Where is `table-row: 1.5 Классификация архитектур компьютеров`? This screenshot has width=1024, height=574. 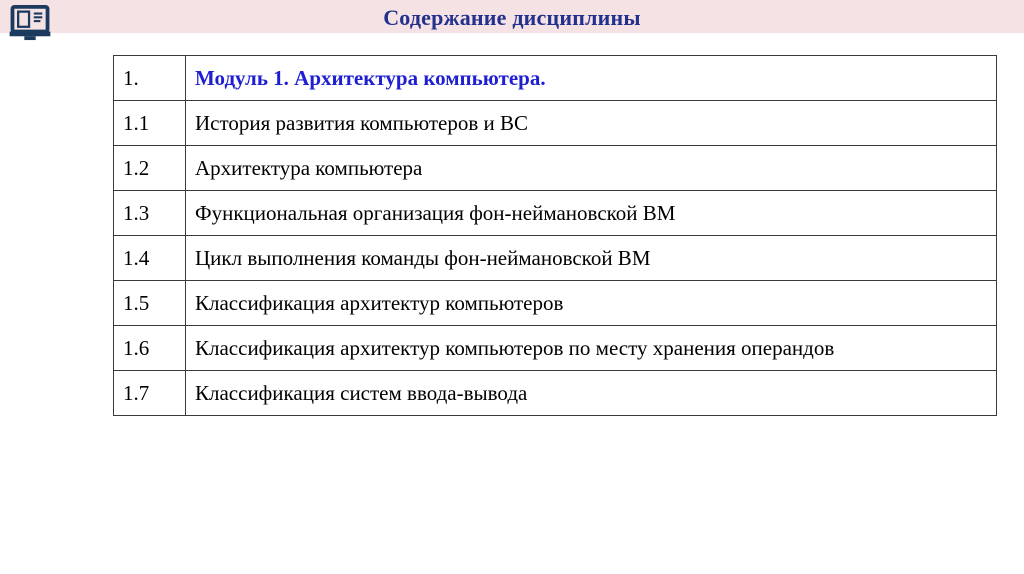 table-row: 1.5 Классификация архитектур компьютеров is located at coordinates (555, 303).